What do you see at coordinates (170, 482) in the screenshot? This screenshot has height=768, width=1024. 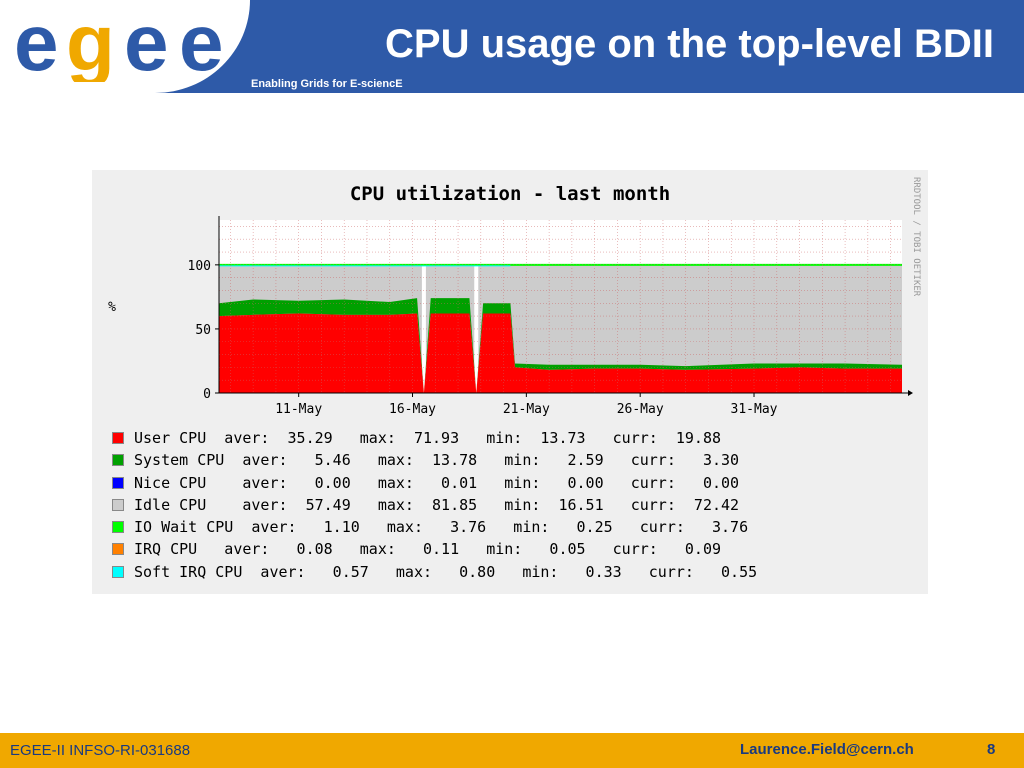 I see `legend-name-nice: Nice CPU` at bounding box center [170, 482].